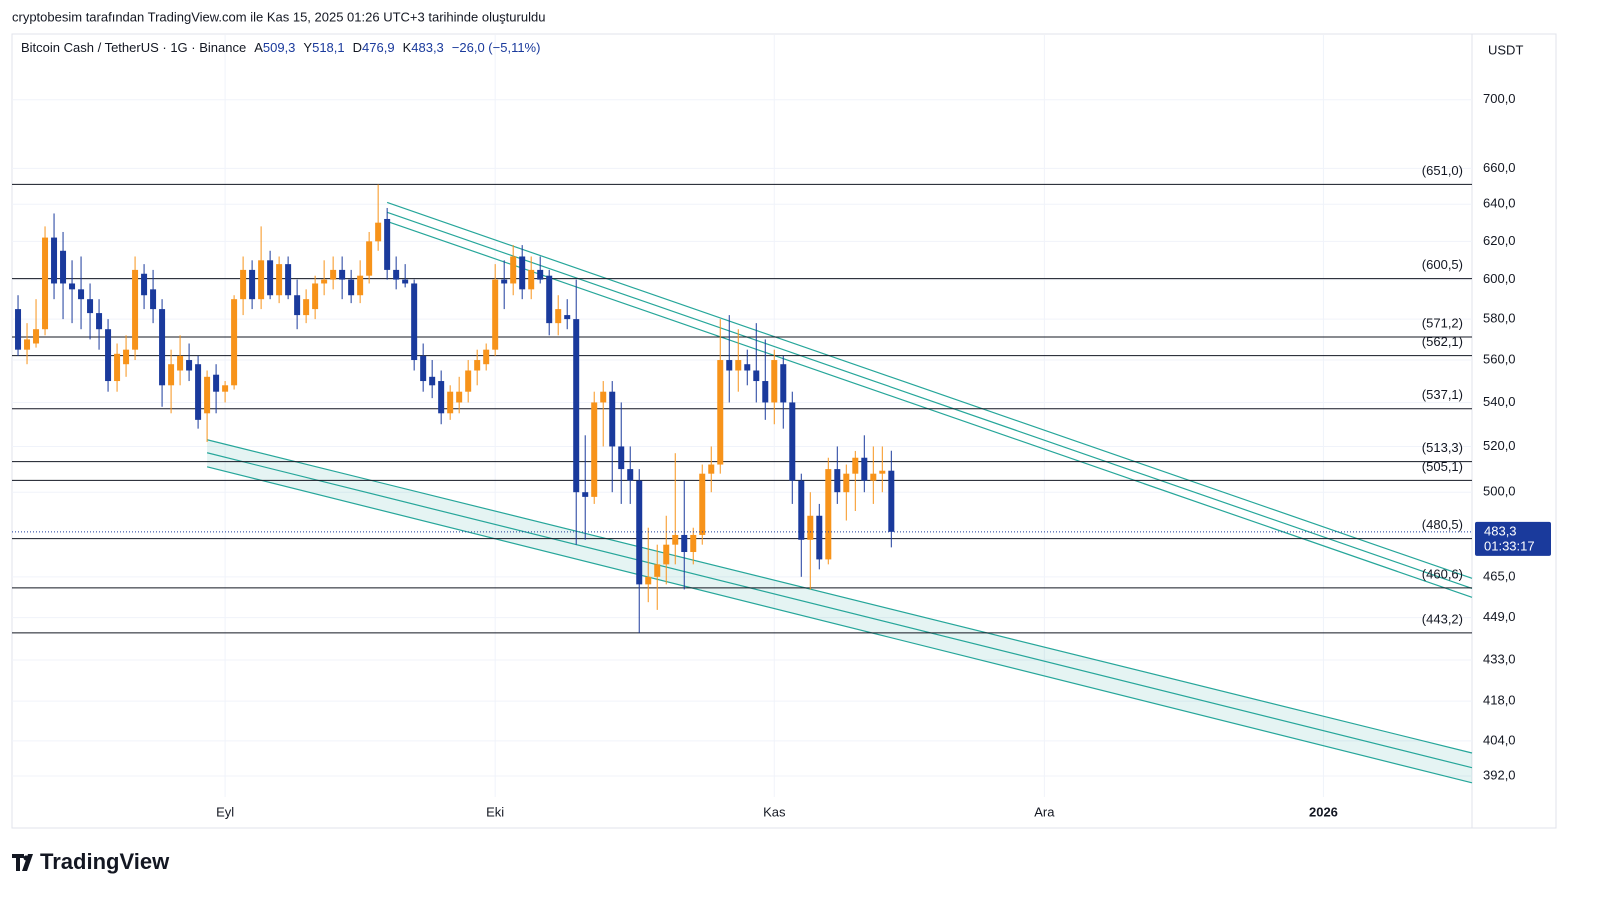 The height and width of the screenshot is (921, 1600). Describe the element at coordinates (1442, 394) in the screenshot. I see `level-label: (537,1)` at that location.